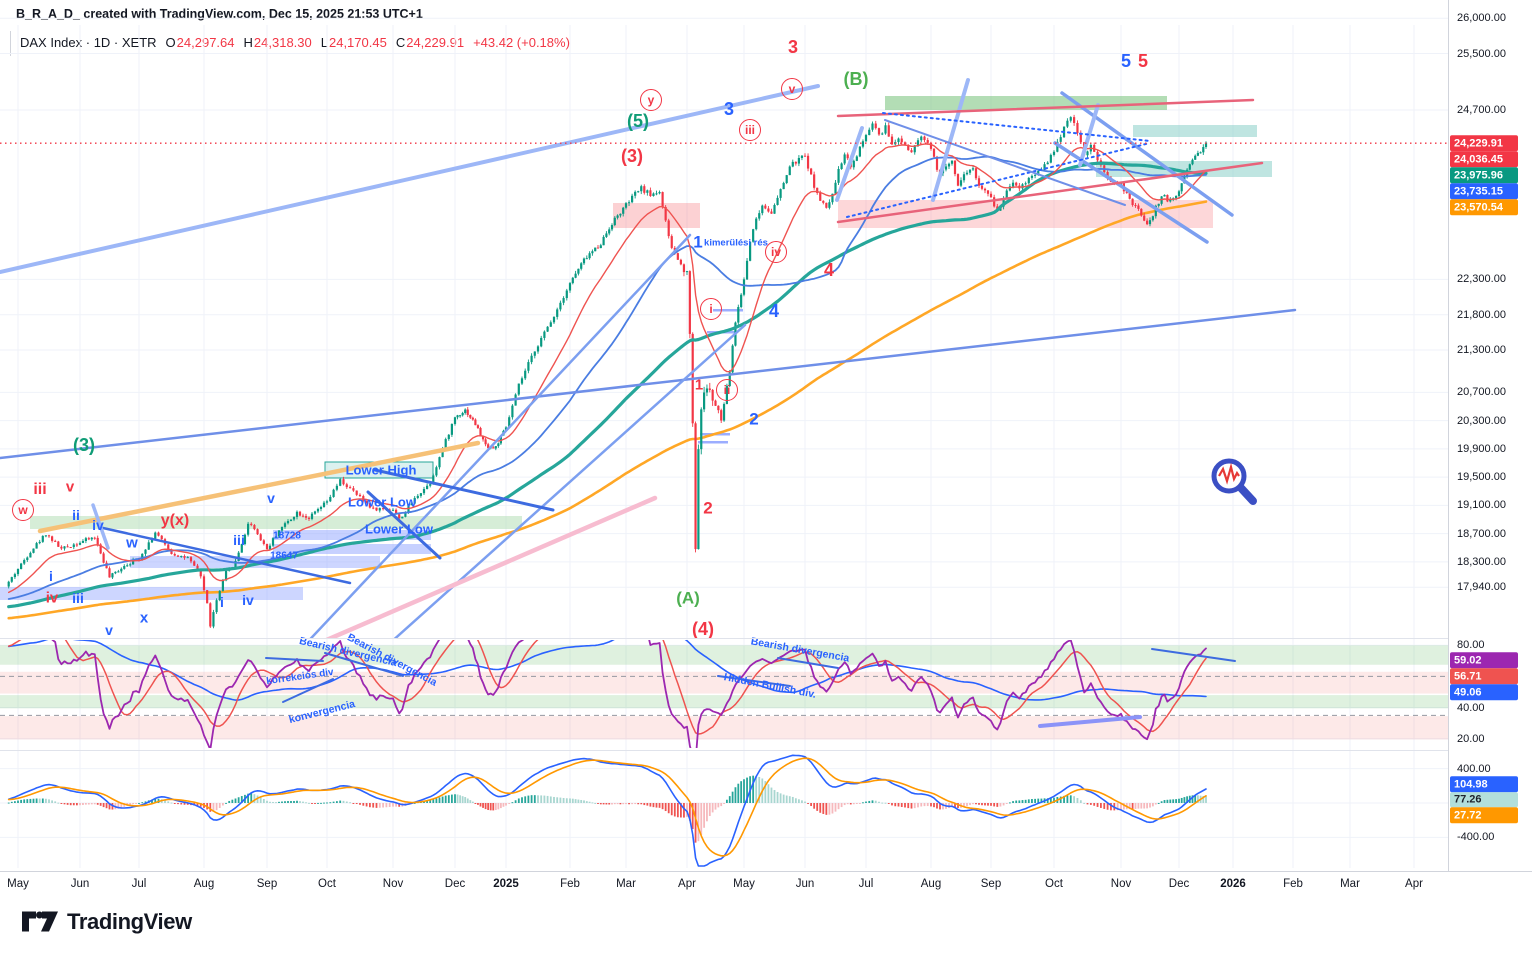 The height and width of the screenshot is (957, 1532). What do you see at coordinates (1481, 53) in the screenshot?
I see `axis-tick-label: 25,500.00` at bounding box center [1481, 53].